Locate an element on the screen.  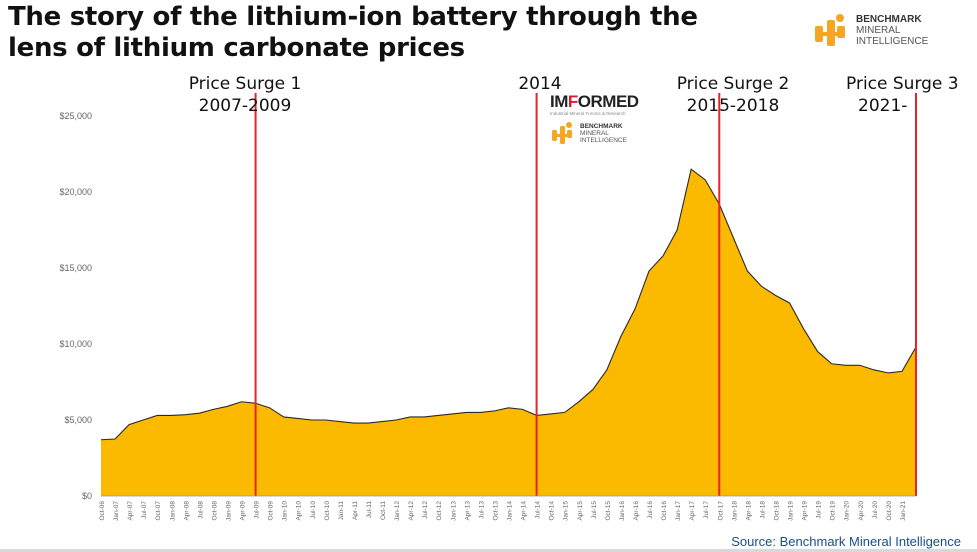
annotation-1-line1: Price Surge 1 is located at coordinates (245, 84).